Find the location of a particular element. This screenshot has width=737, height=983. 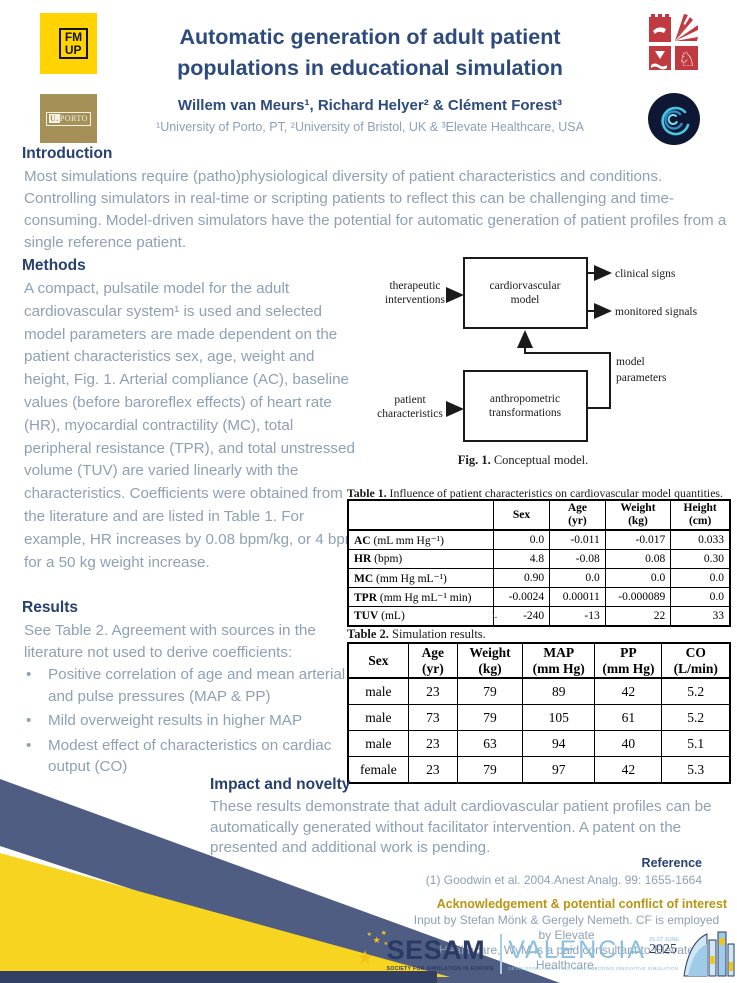

figure1-caption: Fig. 1. Conceptual model. is located at coordinates (523, 460).